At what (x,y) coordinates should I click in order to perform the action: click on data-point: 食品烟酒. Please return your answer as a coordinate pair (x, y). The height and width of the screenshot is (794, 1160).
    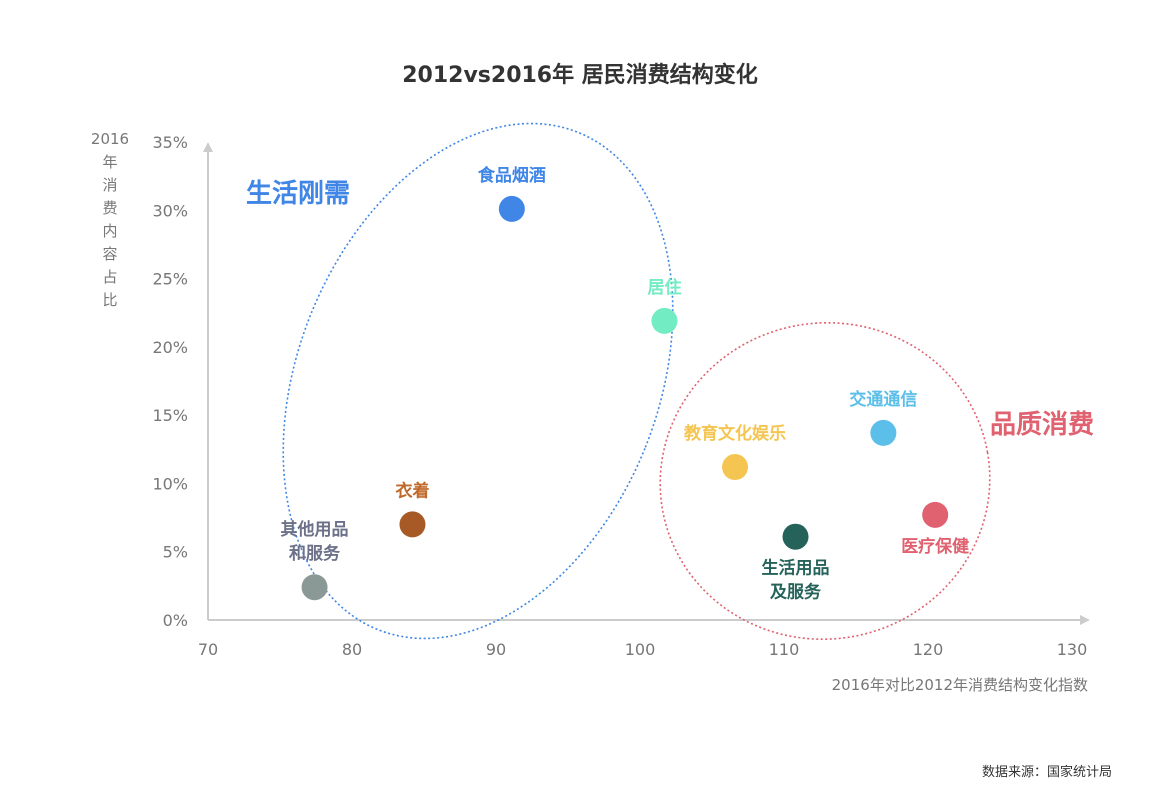
    Looking at the image, I should click on (512, 193).